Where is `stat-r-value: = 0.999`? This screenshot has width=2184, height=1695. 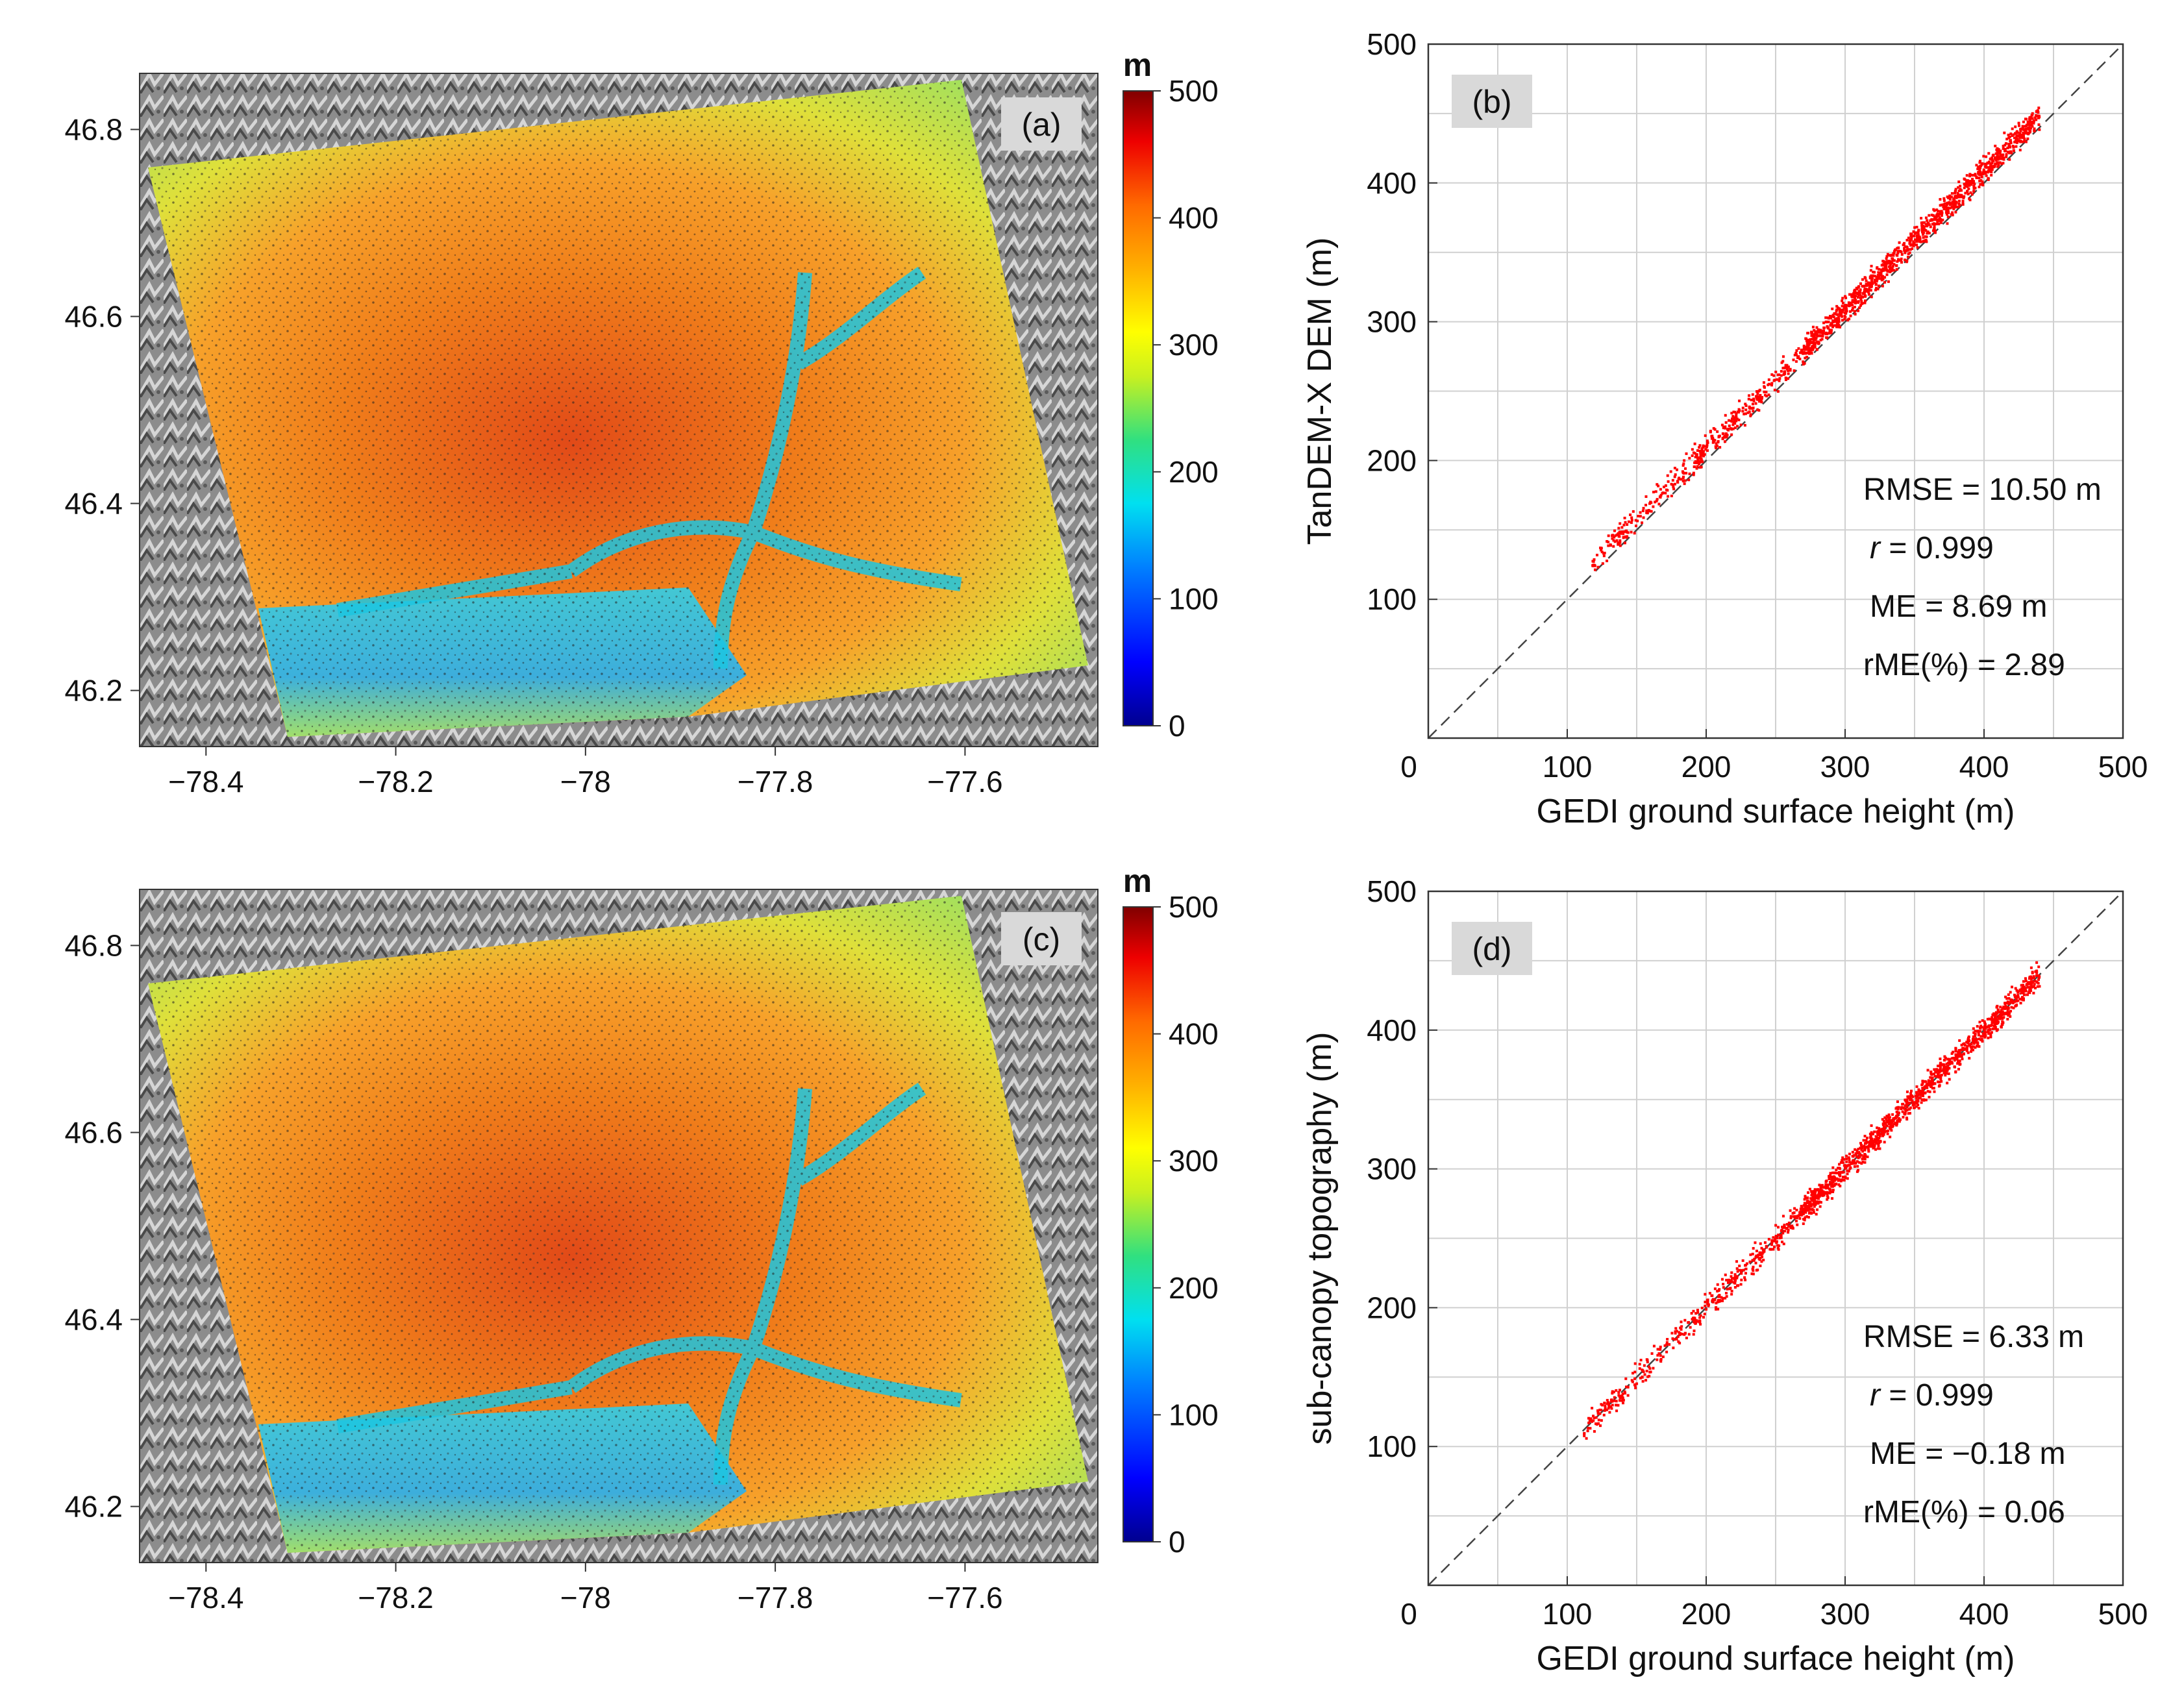
stat-r-value: = 0.999 is located at coordinates (1937, 548).